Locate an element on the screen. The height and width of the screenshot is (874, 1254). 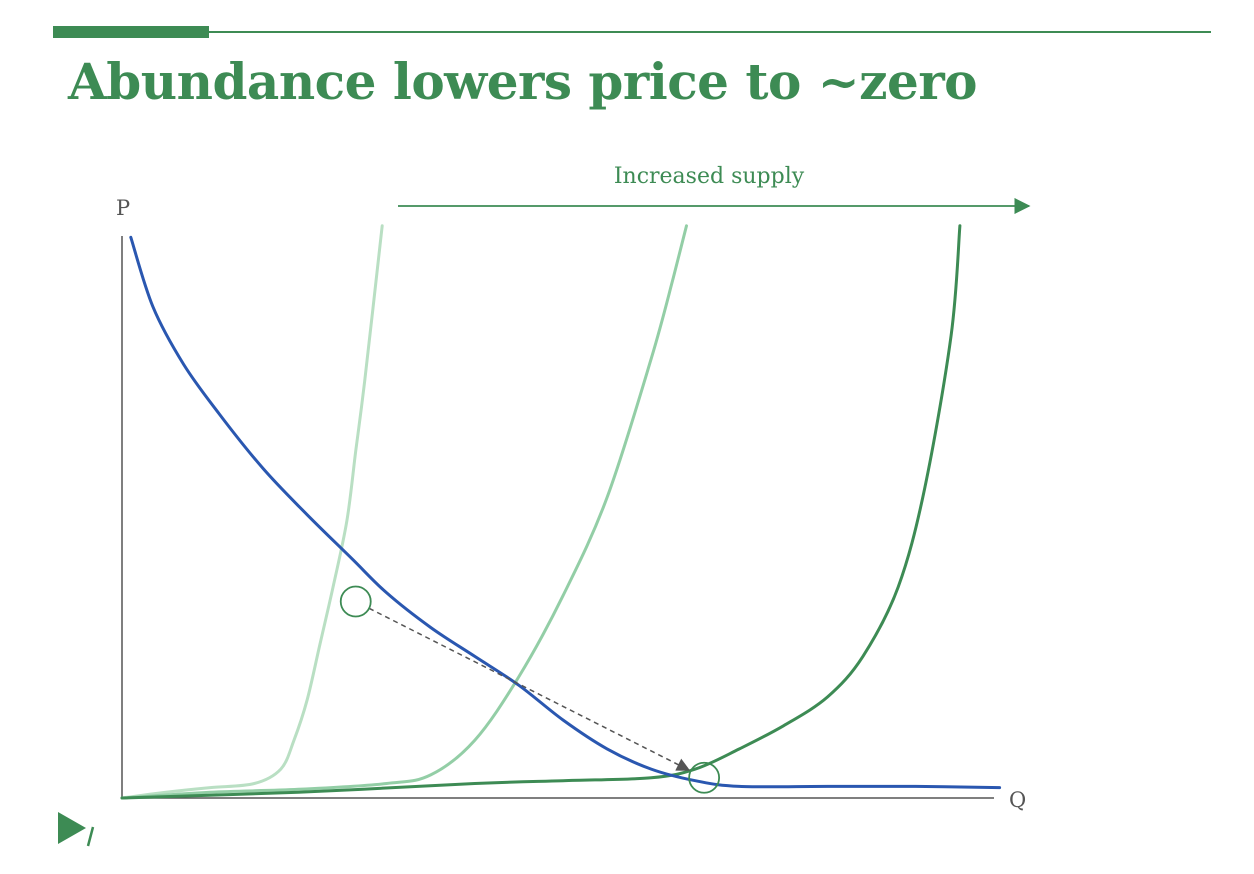
y-axis-label: P is located at coordinates (123, 208).